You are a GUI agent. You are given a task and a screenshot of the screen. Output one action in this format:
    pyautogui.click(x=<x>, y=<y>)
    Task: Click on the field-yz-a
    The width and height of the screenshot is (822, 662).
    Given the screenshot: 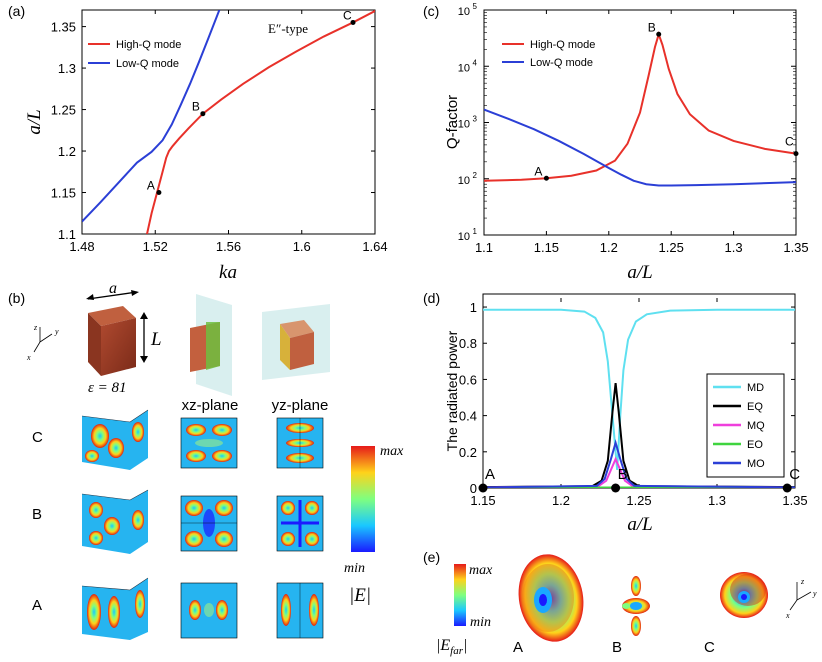 What is the action you would take?
    pyautogui.click(x=300, y=610)
    